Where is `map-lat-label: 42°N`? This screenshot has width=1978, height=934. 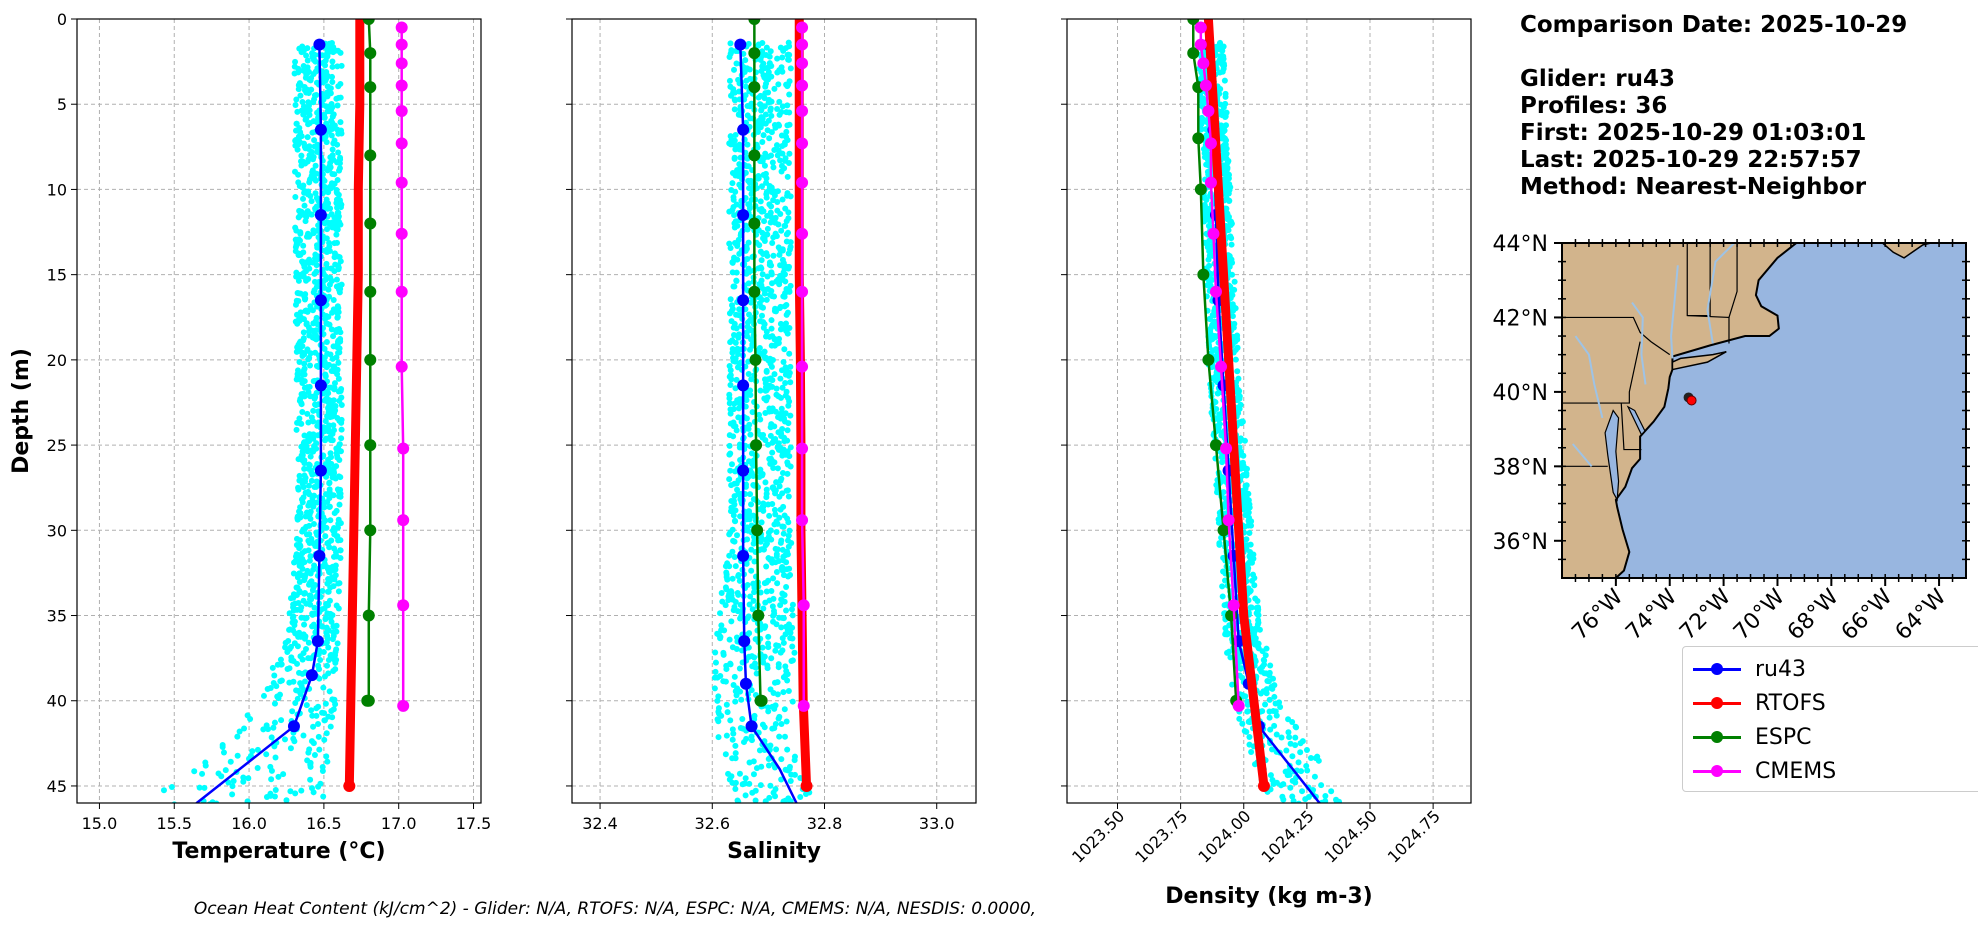
map-lat-label: 42°N is located at coordinates (1520, 318).